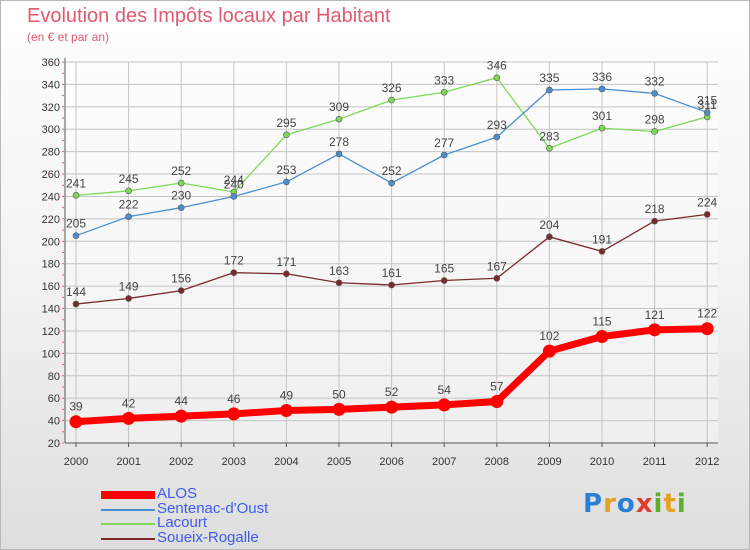  What do you see at coordinates (234, 184) in the screenshot?
I see `data-label: 240` at bounding box center [234, 184].